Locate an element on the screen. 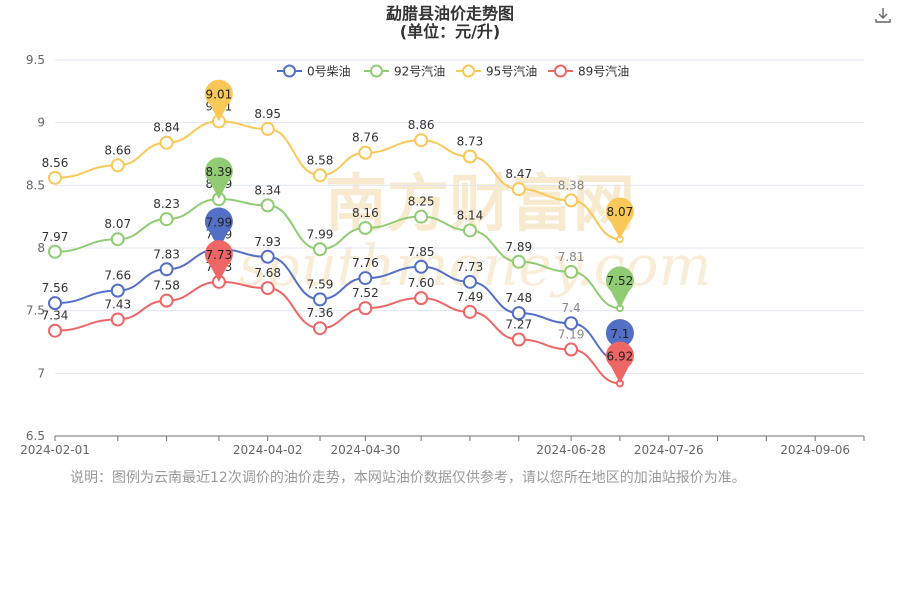 The width and height of the screenshot is (900, 600). chart-subtitle: (单位：元/升) is located at coordinates (450, 31).